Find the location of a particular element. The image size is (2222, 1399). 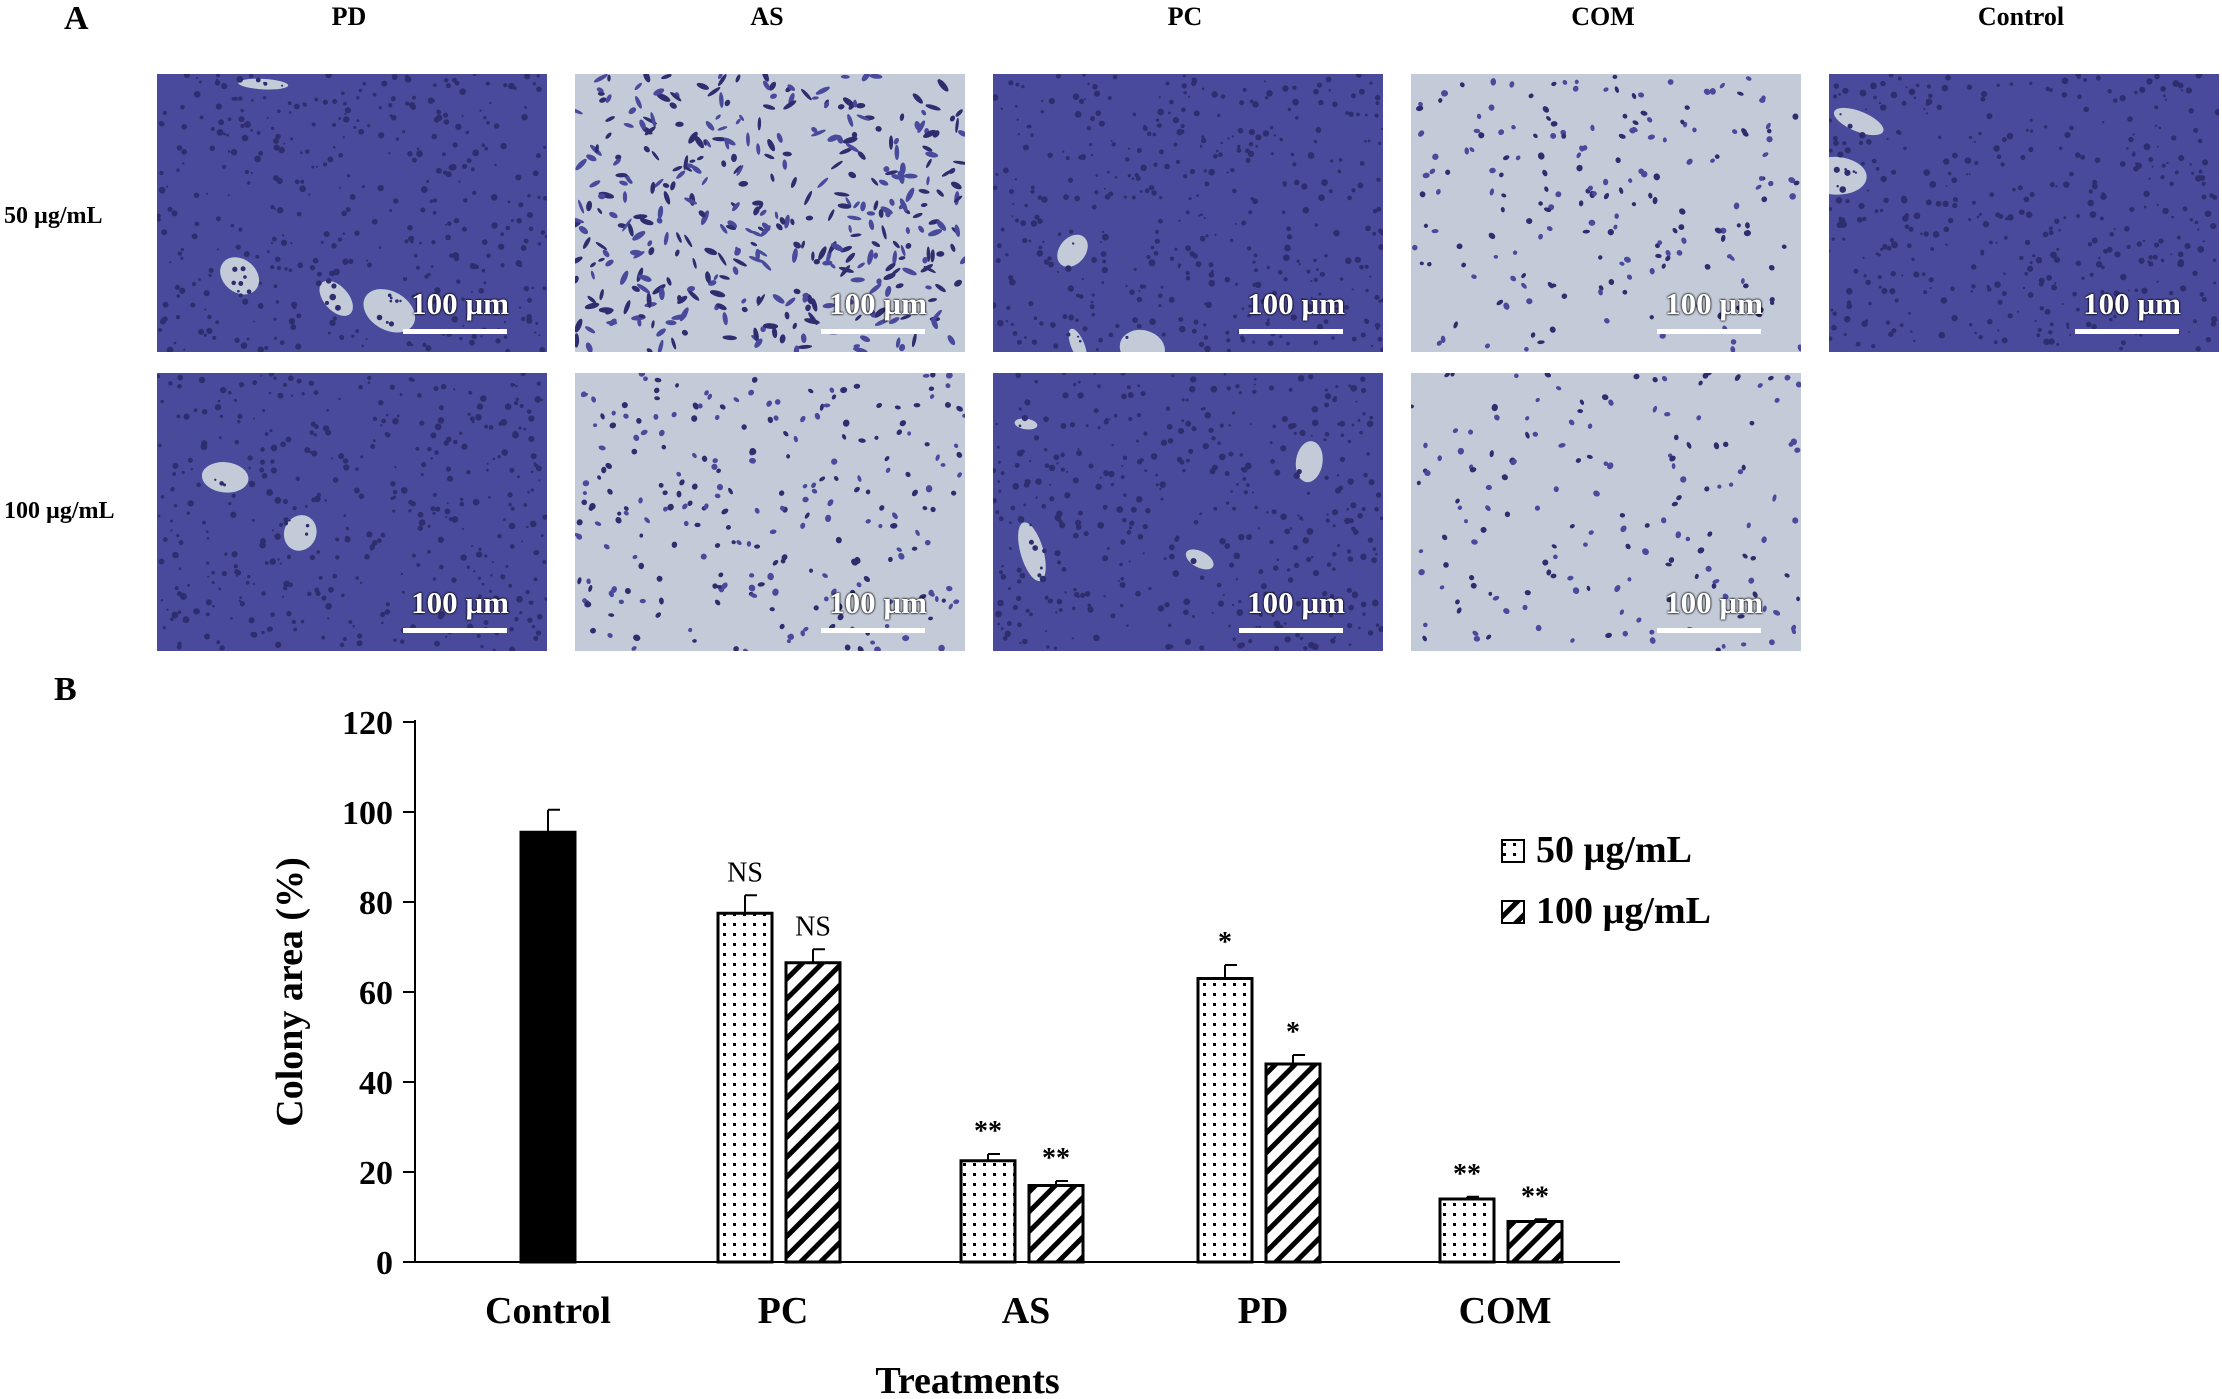

y-tick-label: 20 is located at coordinates (376, 1173).